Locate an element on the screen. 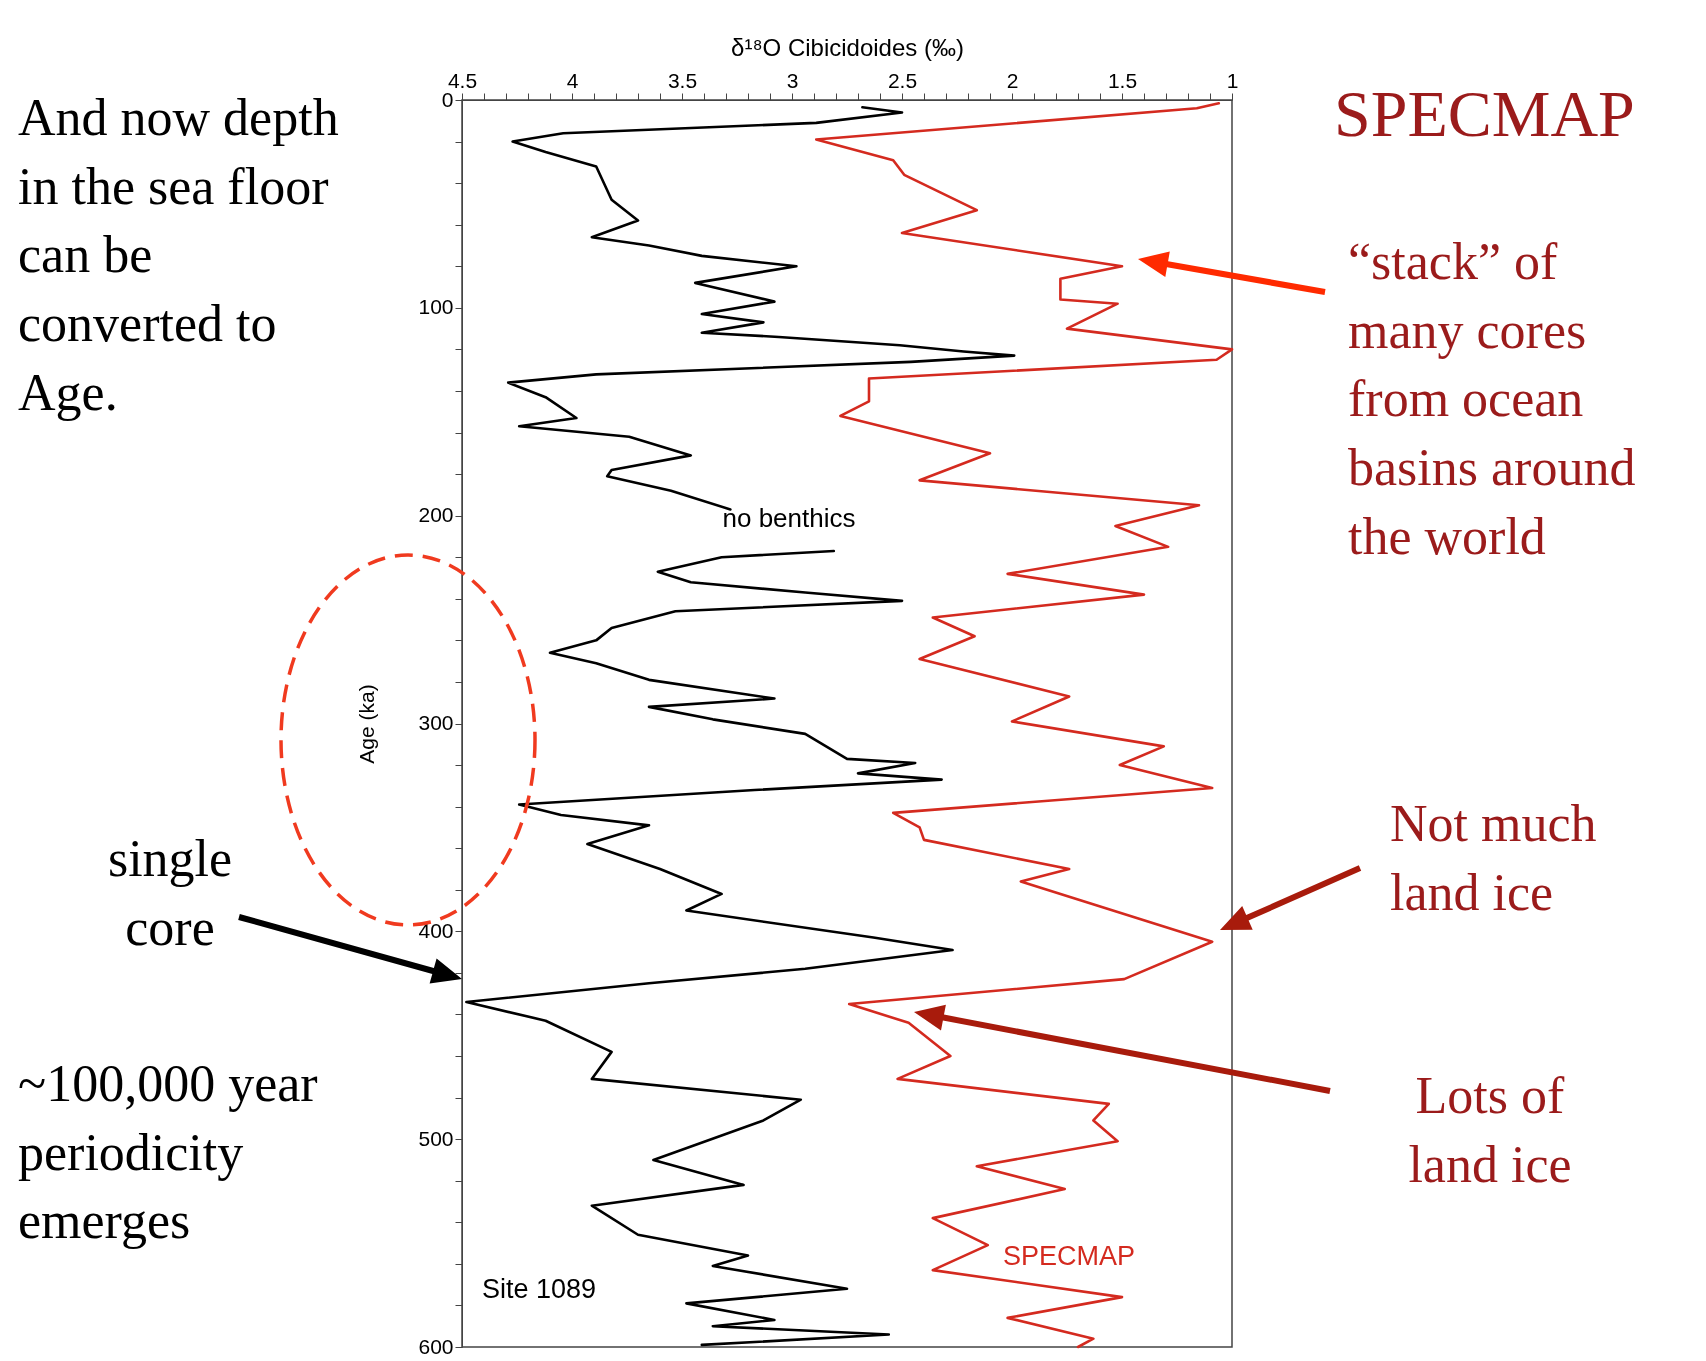 This screenshot has width=1706, height=1361. x-tick-label: 3 is located at coordinates (792, 80).